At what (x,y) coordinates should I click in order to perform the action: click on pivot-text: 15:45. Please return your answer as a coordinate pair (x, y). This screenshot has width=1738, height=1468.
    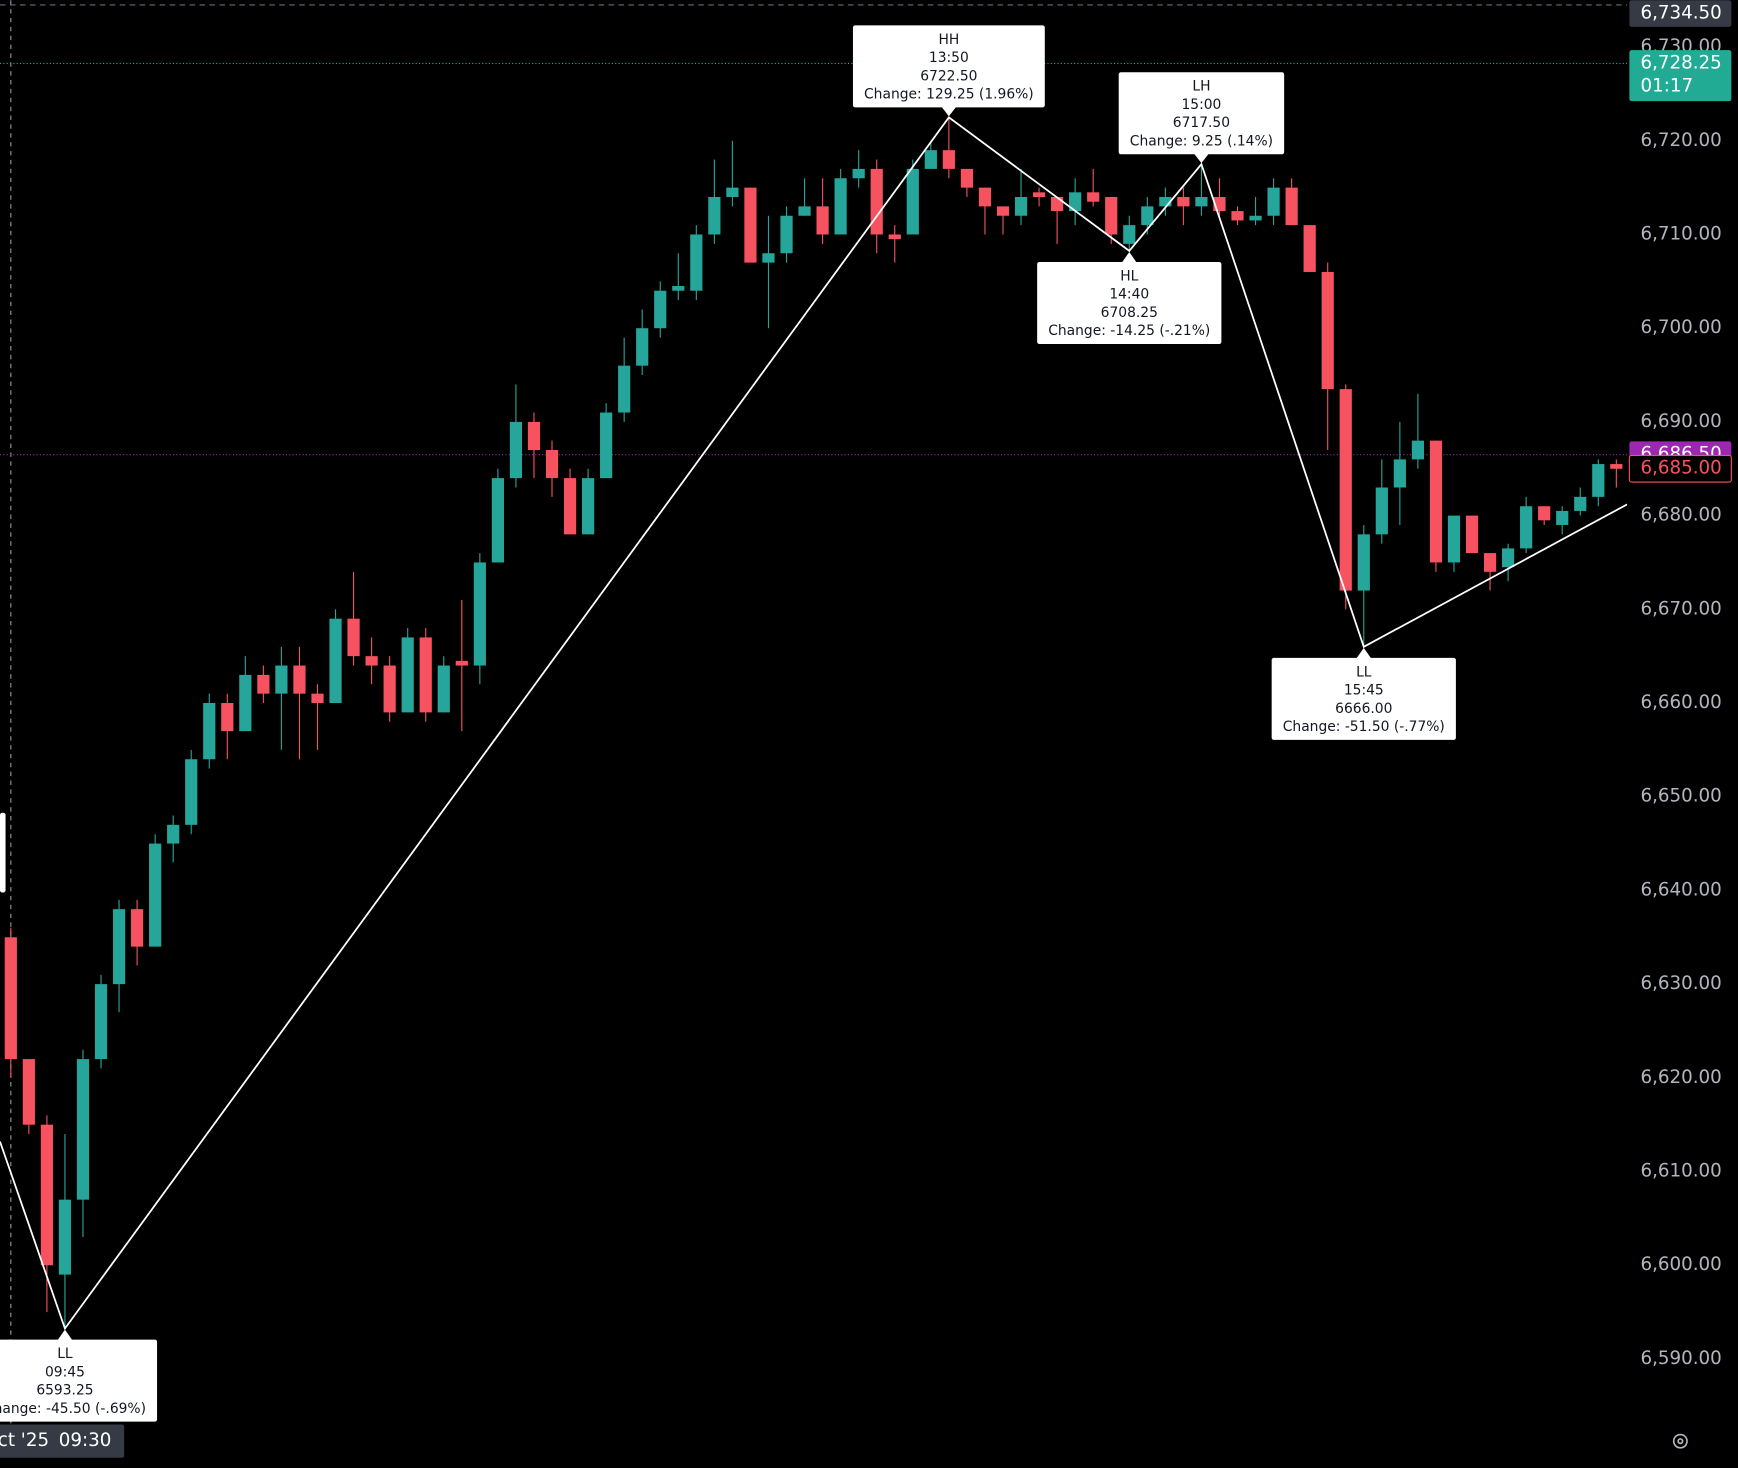
    Looking at the image, I should click on (1364, 691).